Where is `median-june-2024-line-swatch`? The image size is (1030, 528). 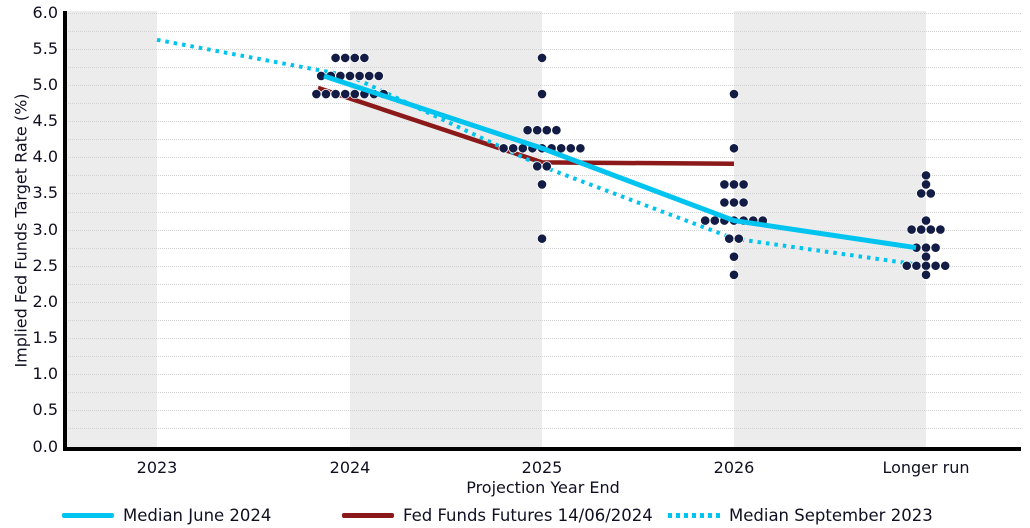
median-june-2024-line-swatch is located at coordinates (88, 515).